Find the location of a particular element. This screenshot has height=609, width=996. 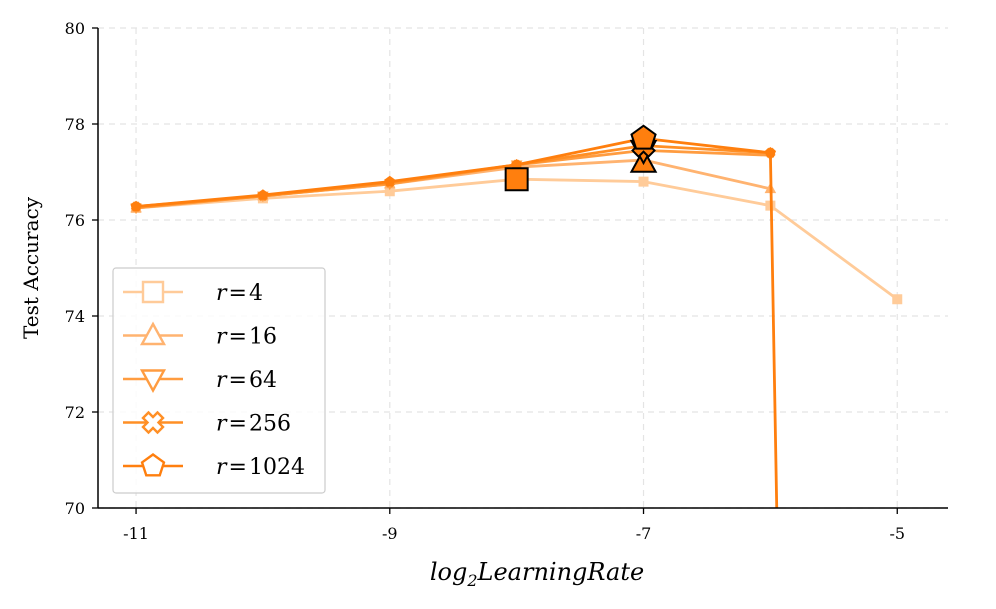

y-tick-label: 78 is located at coordinates (75, 124).